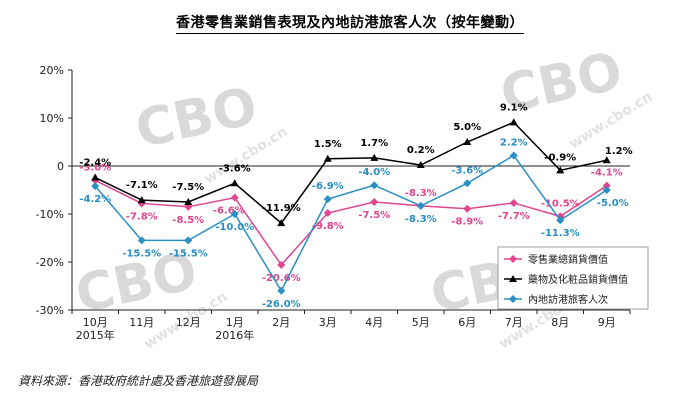 This screenshot has height=408, width=700. Describe the element at coordinates (328, 322) in the screenshot. I see `x-tick-label: 3月` at that location.